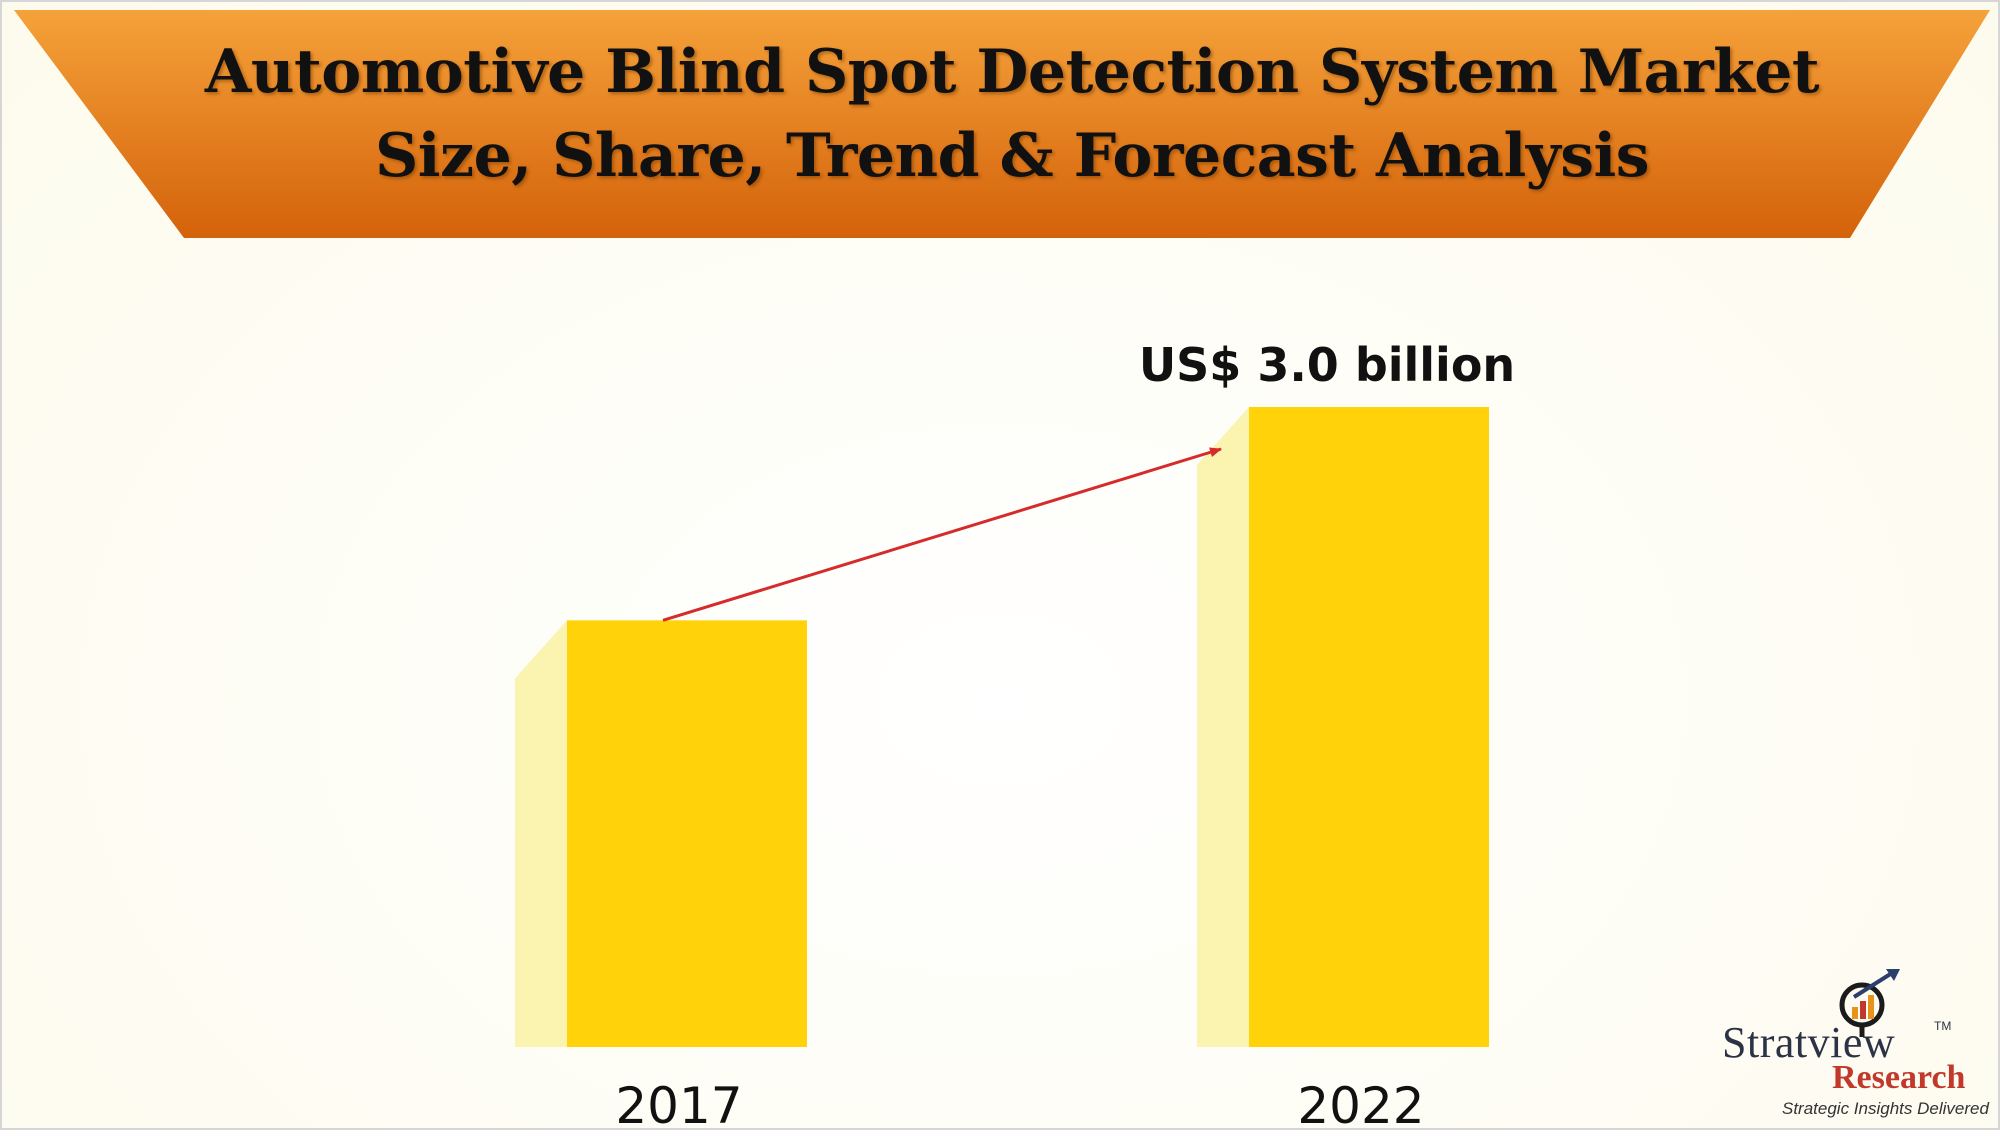 Image resolution: width=2000 pixels, height=1148 pixels. What do you see at coordinates (541, 833) in the screenshot?
I see `bar-side-2017` at bounding box center [541, 833].